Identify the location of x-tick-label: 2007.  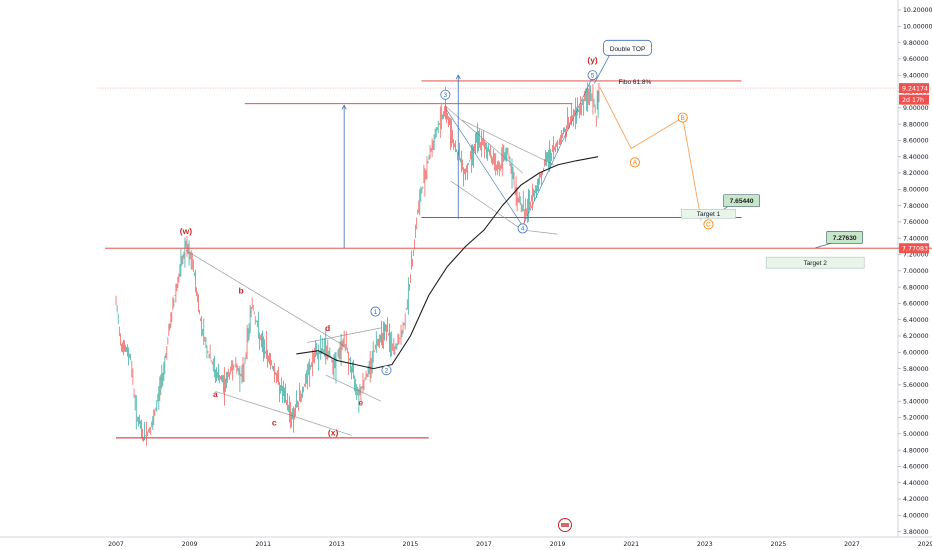
(116, 544).